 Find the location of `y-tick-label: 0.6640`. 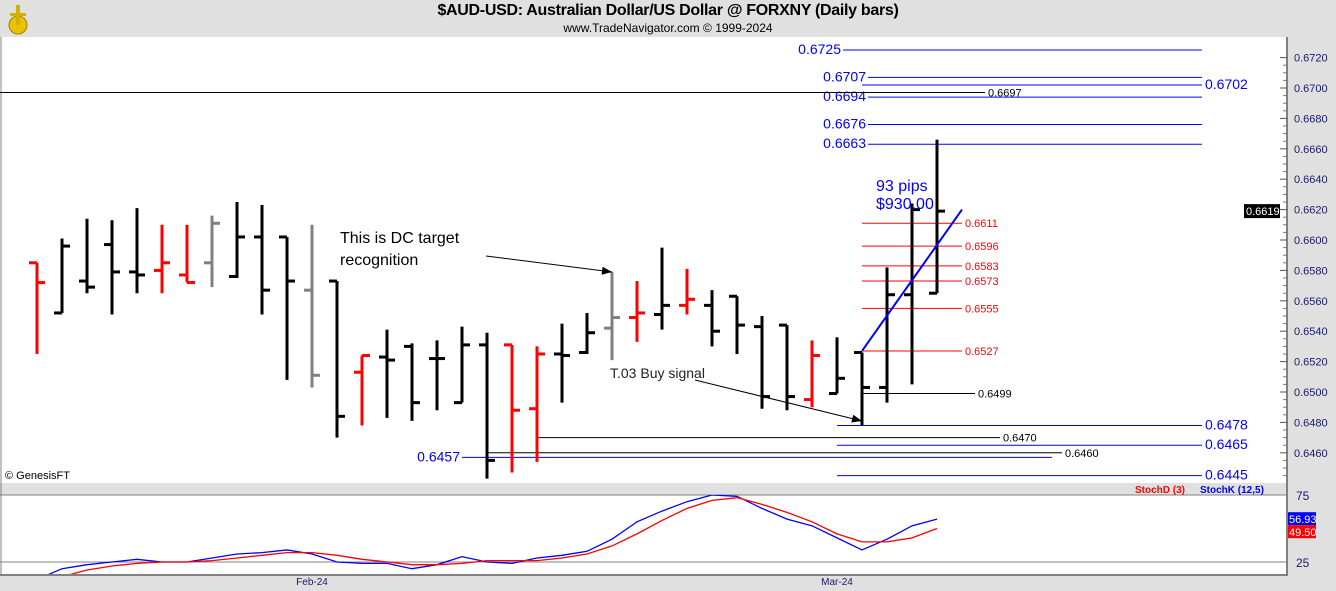

y-tick-label: 0.6640 is located at coordinates (1311, 180).